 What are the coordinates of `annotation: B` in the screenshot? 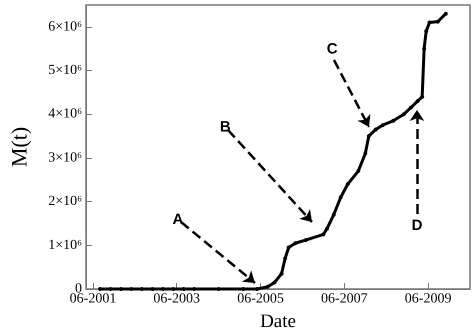 It's located at (225, 127).